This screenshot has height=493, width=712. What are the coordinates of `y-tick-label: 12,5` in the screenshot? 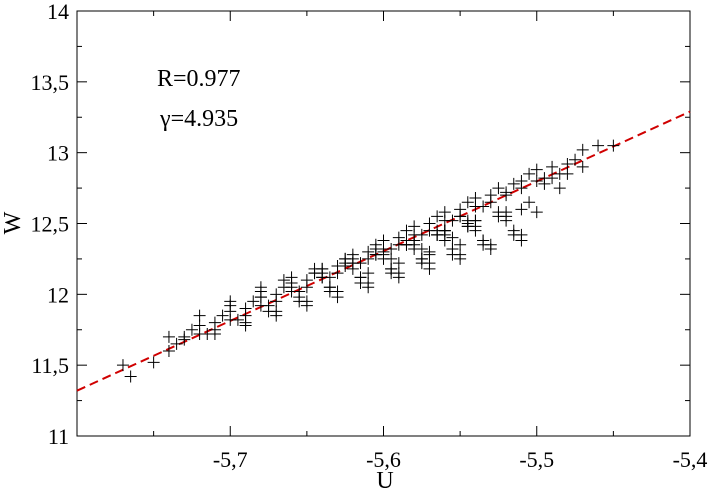 It's located at (50, 224).